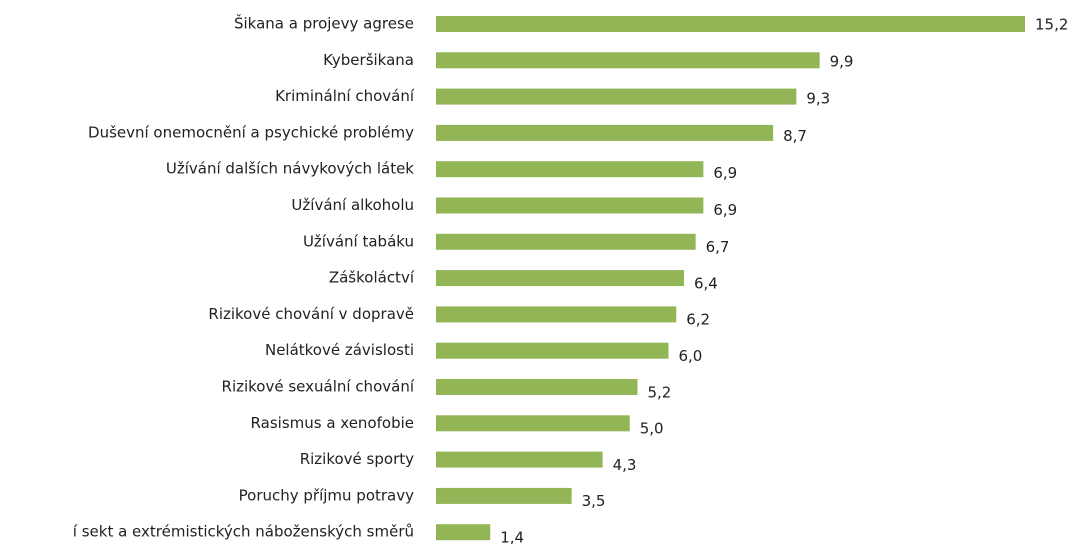 This screenshot has width=1078, height=544. I want to click on category-label: Rizikové sexuální chování, so click(318, 387).